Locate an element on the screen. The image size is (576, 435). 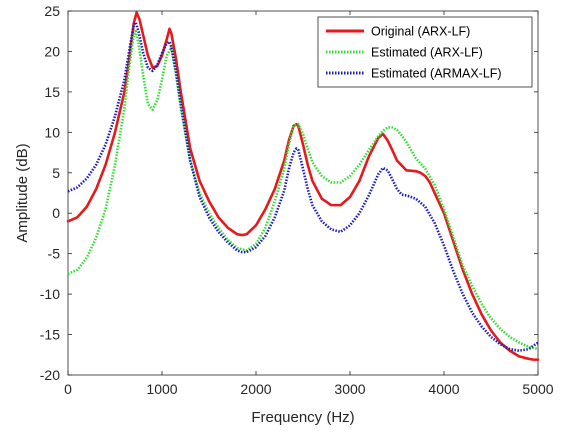
y-tick-label: 0 is located at coordinates (56, 213).